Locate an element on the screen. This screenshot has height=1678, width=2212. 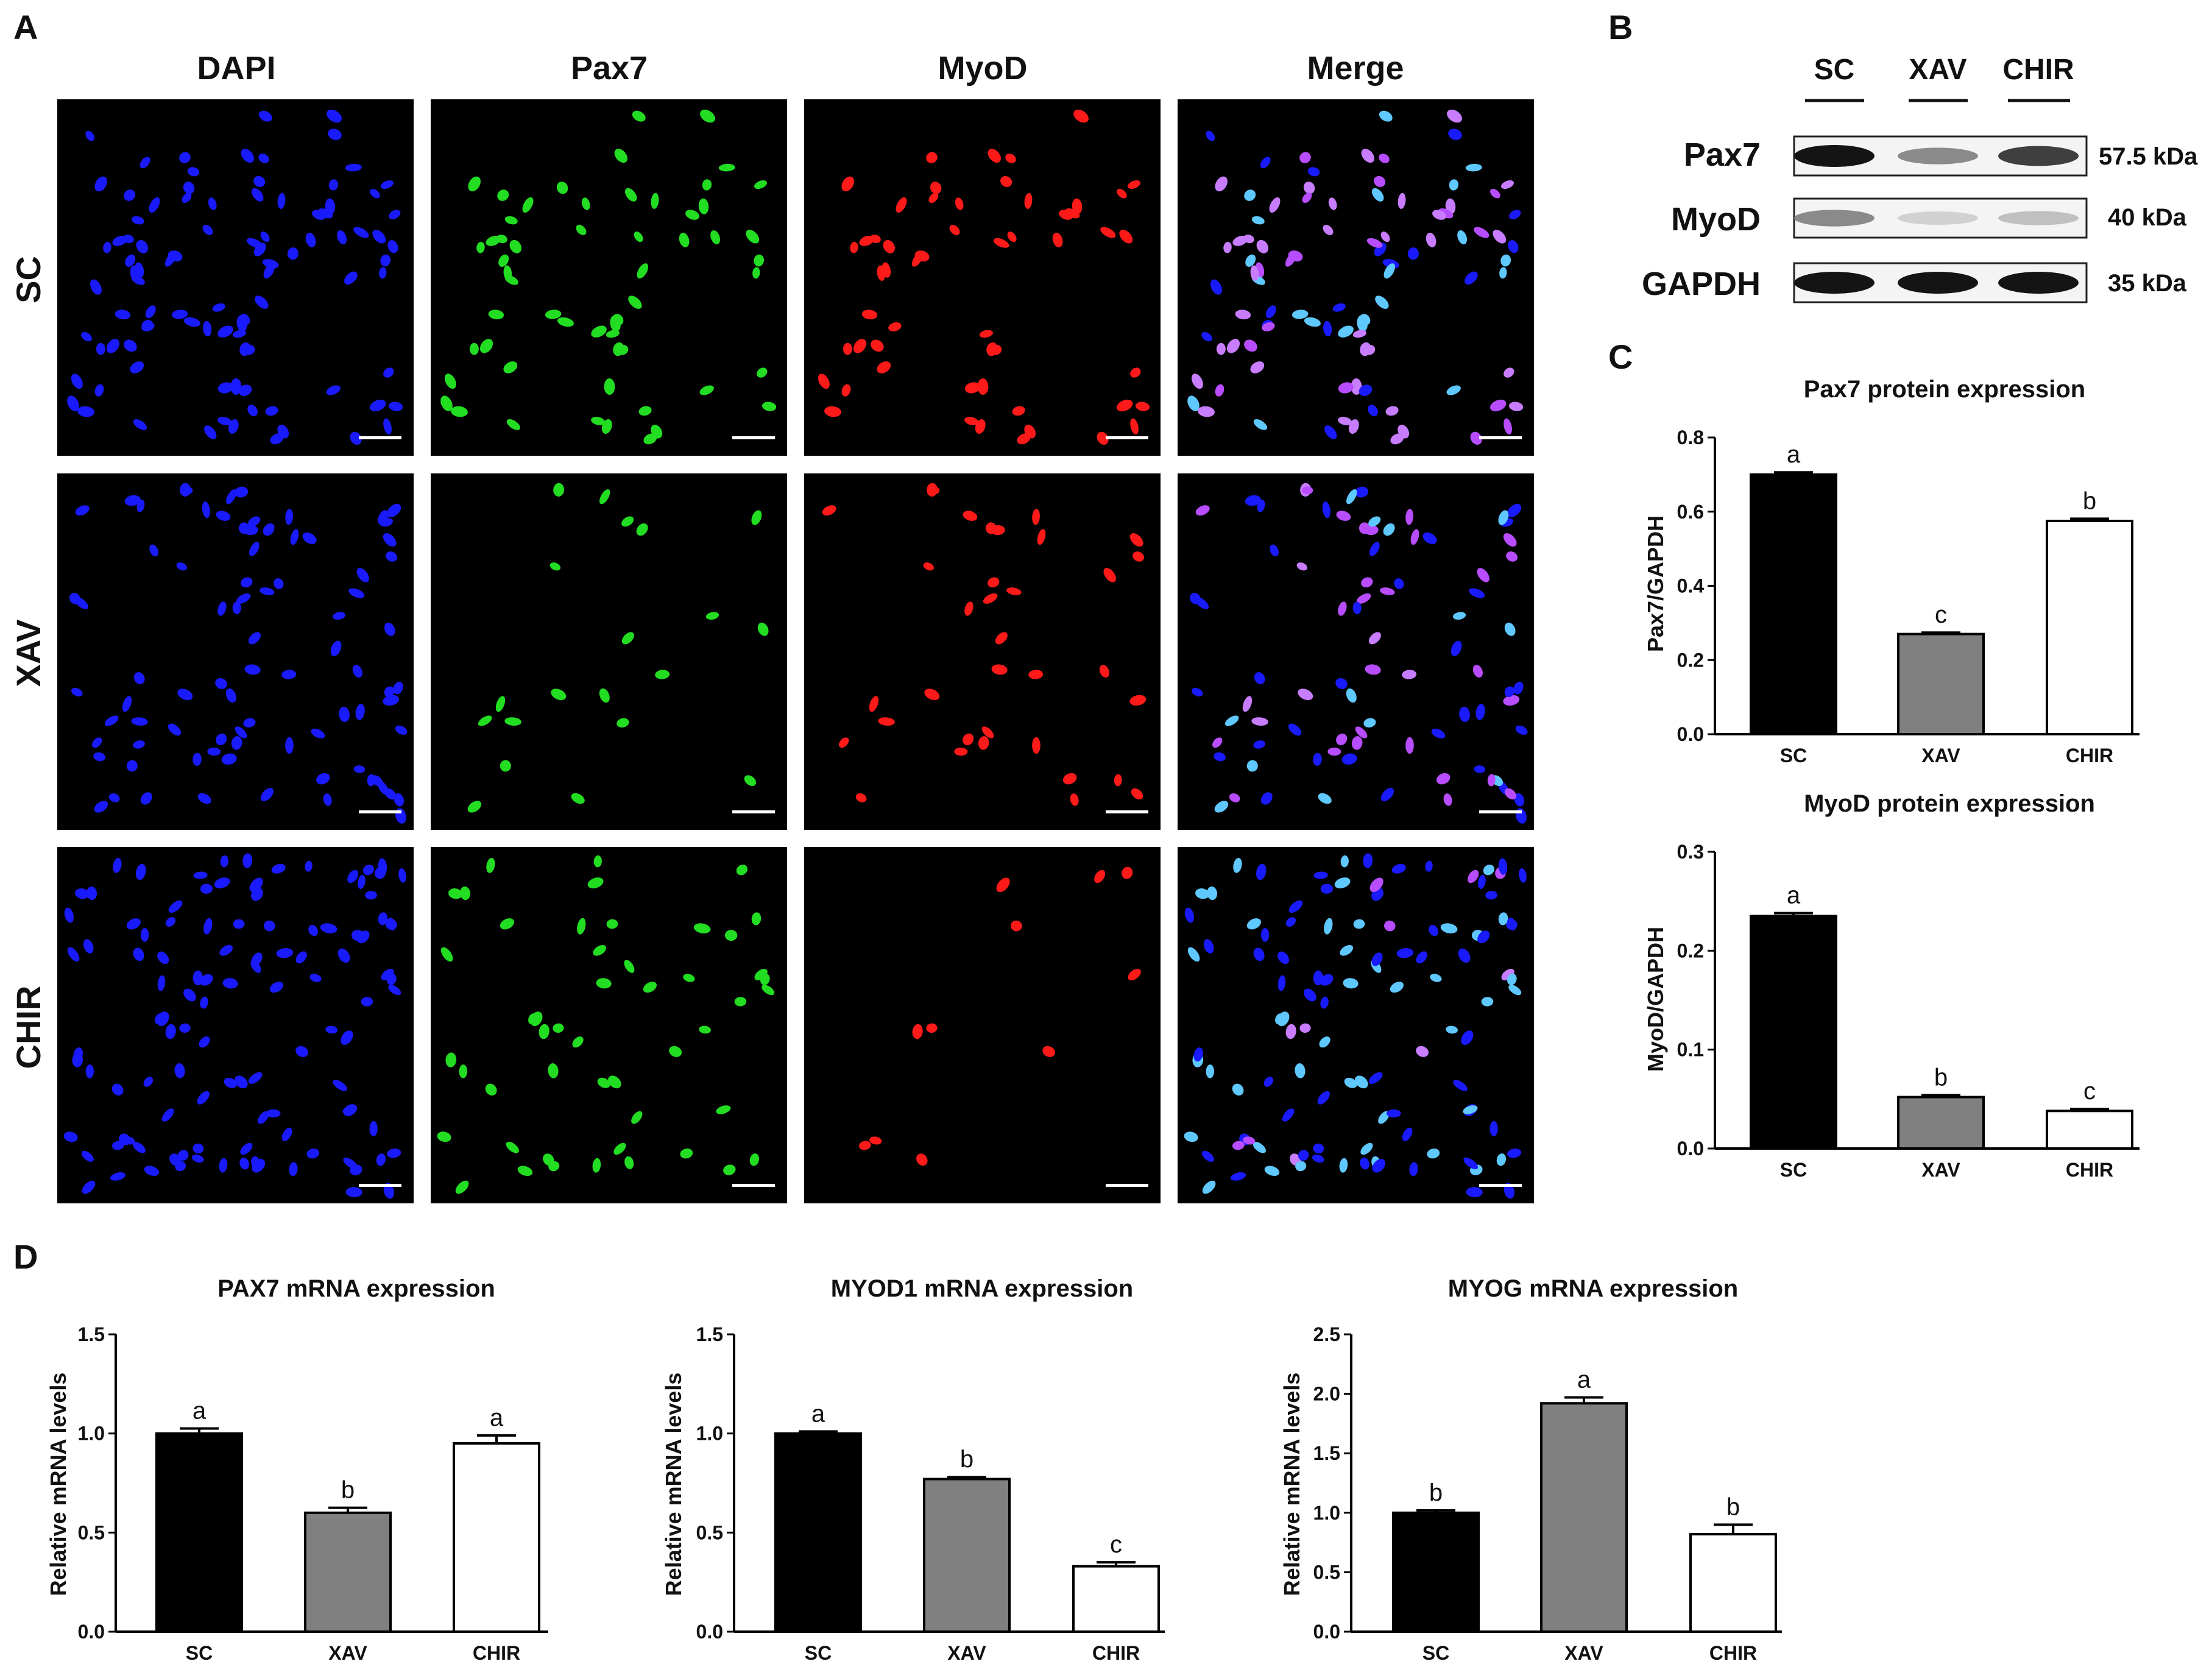
chart-title: MyoD protein expression is located at coordinates (1949, 803).